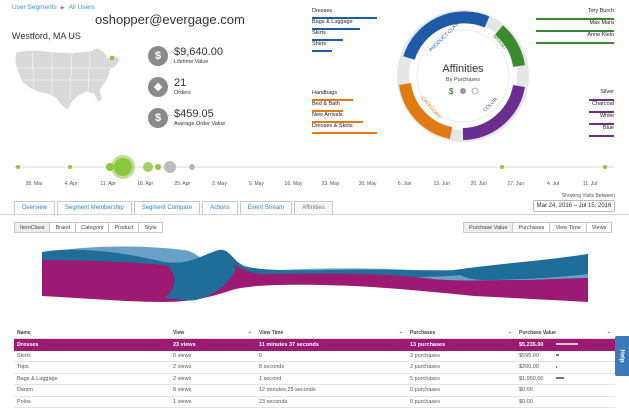  What do you see at coordinates (331, 332) in the screenshot?
I see `column-header-view-time: View Time ⌄` at bounding box center [331, 332].